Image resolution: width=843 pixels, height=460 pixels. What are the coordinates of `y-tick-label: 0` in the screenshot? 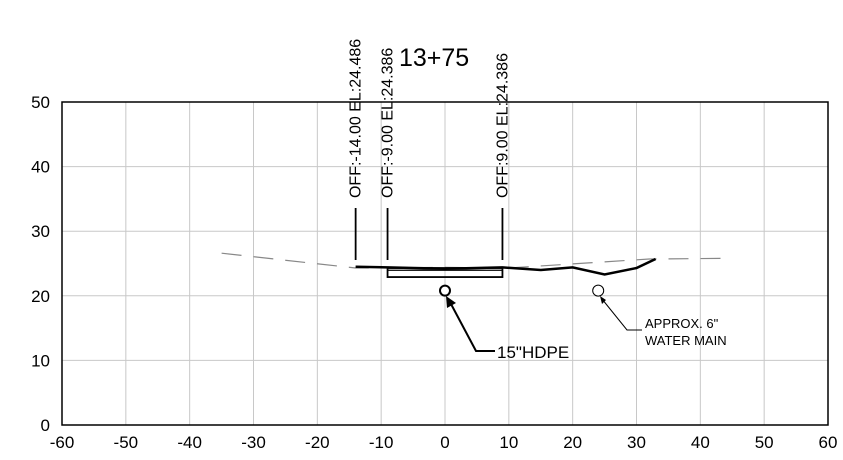 It's located at (45, 425).